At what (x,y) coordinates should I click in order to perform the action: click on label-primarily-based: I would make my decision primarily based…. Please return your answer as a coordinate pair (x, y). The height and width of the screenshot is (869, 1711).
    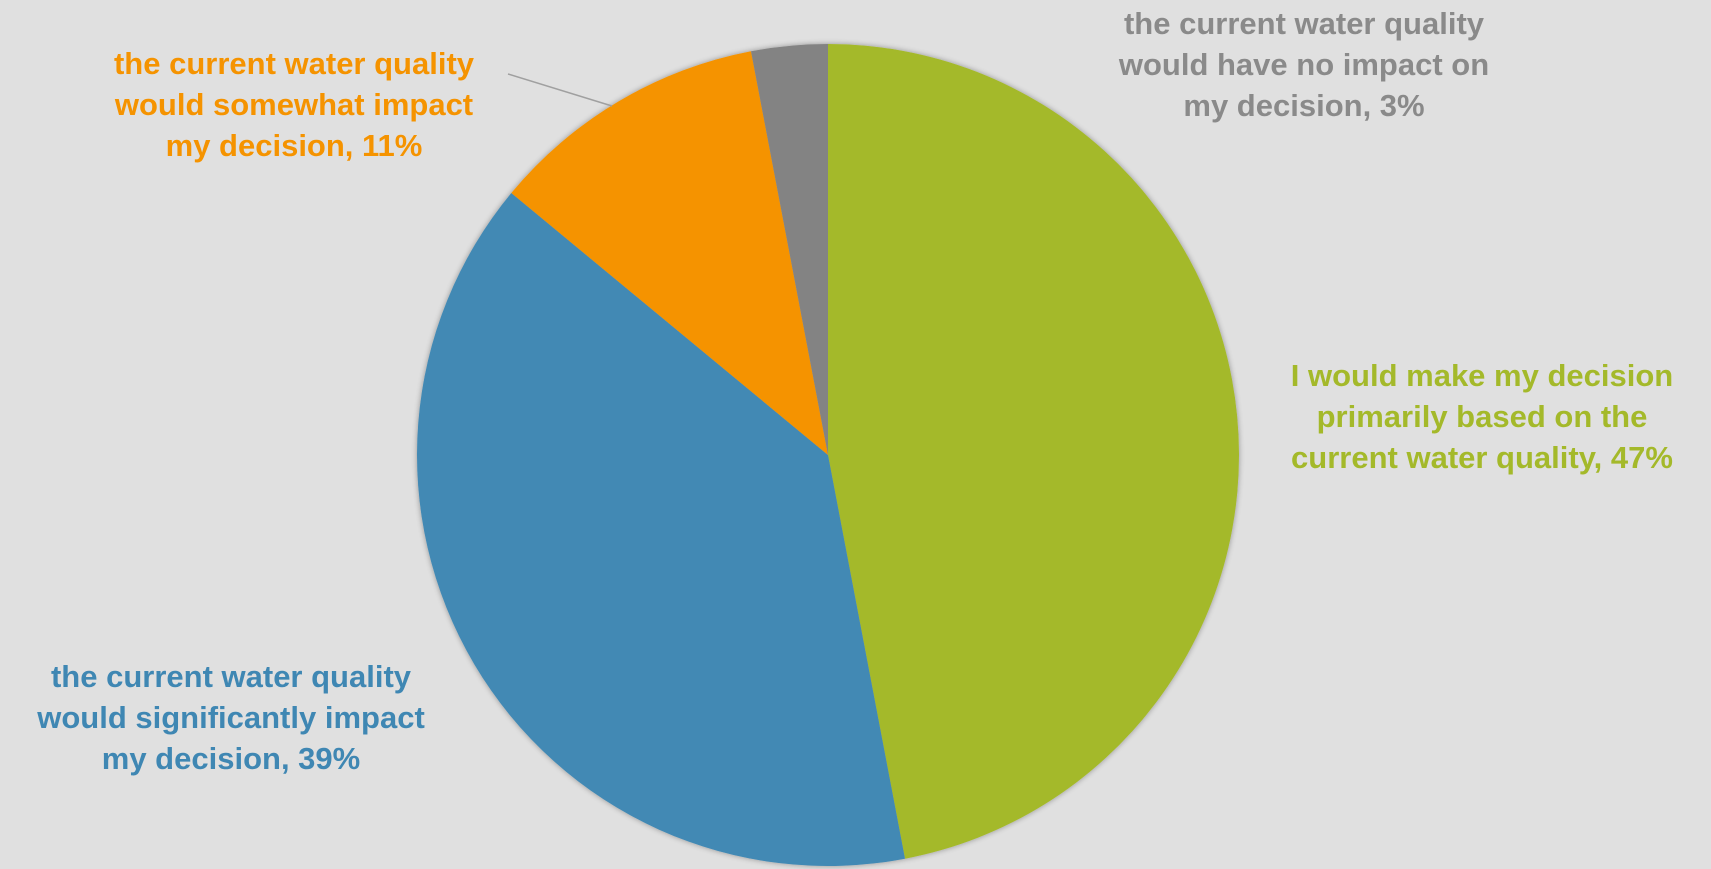
    Looking at the image, I should click on (1482, 416).